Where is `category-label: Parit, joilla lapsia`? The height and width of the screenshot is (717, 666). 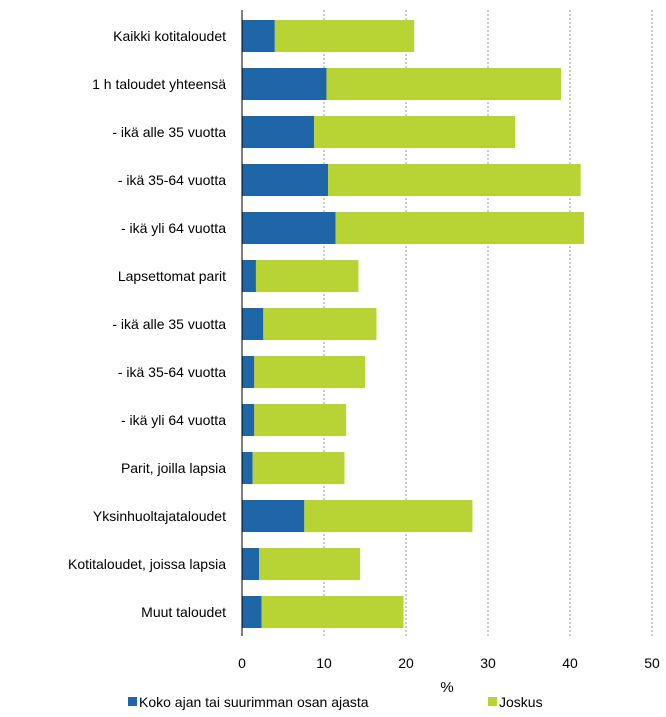
category-label: Parit, joilla lapsia is located at coordinates (173, 468).